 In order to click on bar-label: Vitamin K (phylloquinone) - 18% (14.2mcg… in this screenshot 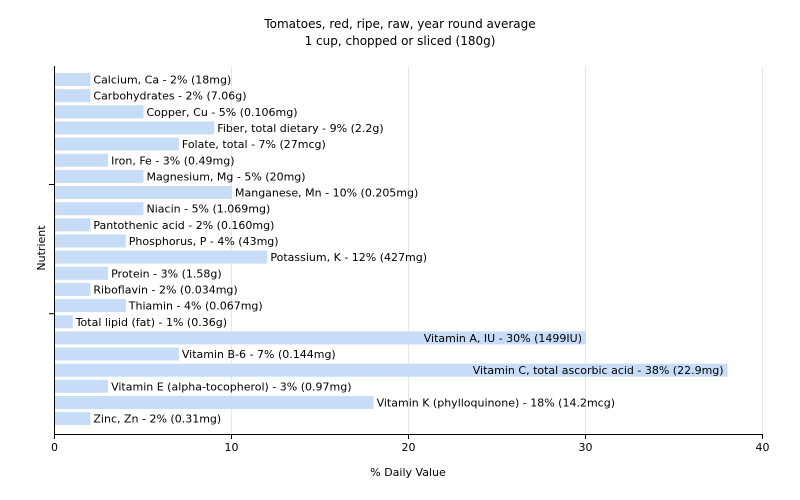, I will do `click(496, 403)`.